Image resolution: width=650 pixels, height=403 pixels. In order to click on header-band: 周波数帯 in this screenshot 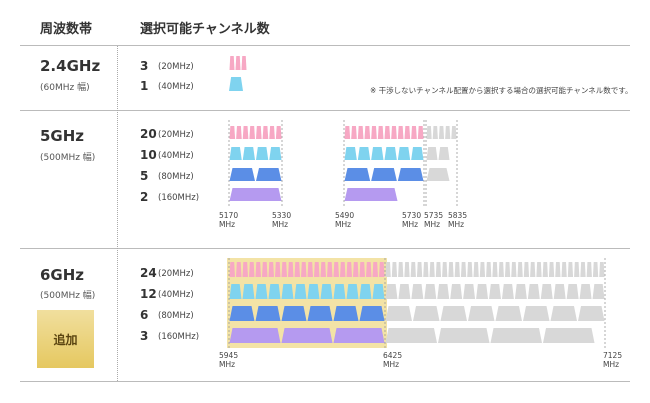, I will do `click(66, 29)`.